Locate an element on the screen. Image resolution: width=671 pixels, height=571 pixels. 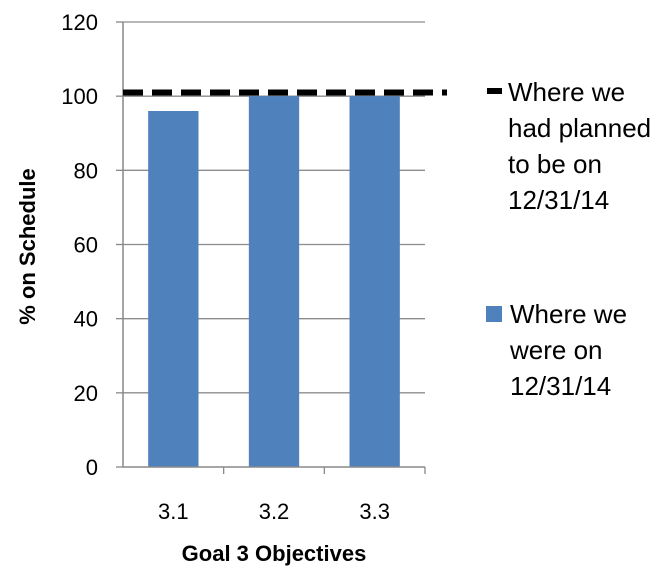
legend-item-planned: Where we had planned to be on 12/31/14 is located at coordinates (569, 146).